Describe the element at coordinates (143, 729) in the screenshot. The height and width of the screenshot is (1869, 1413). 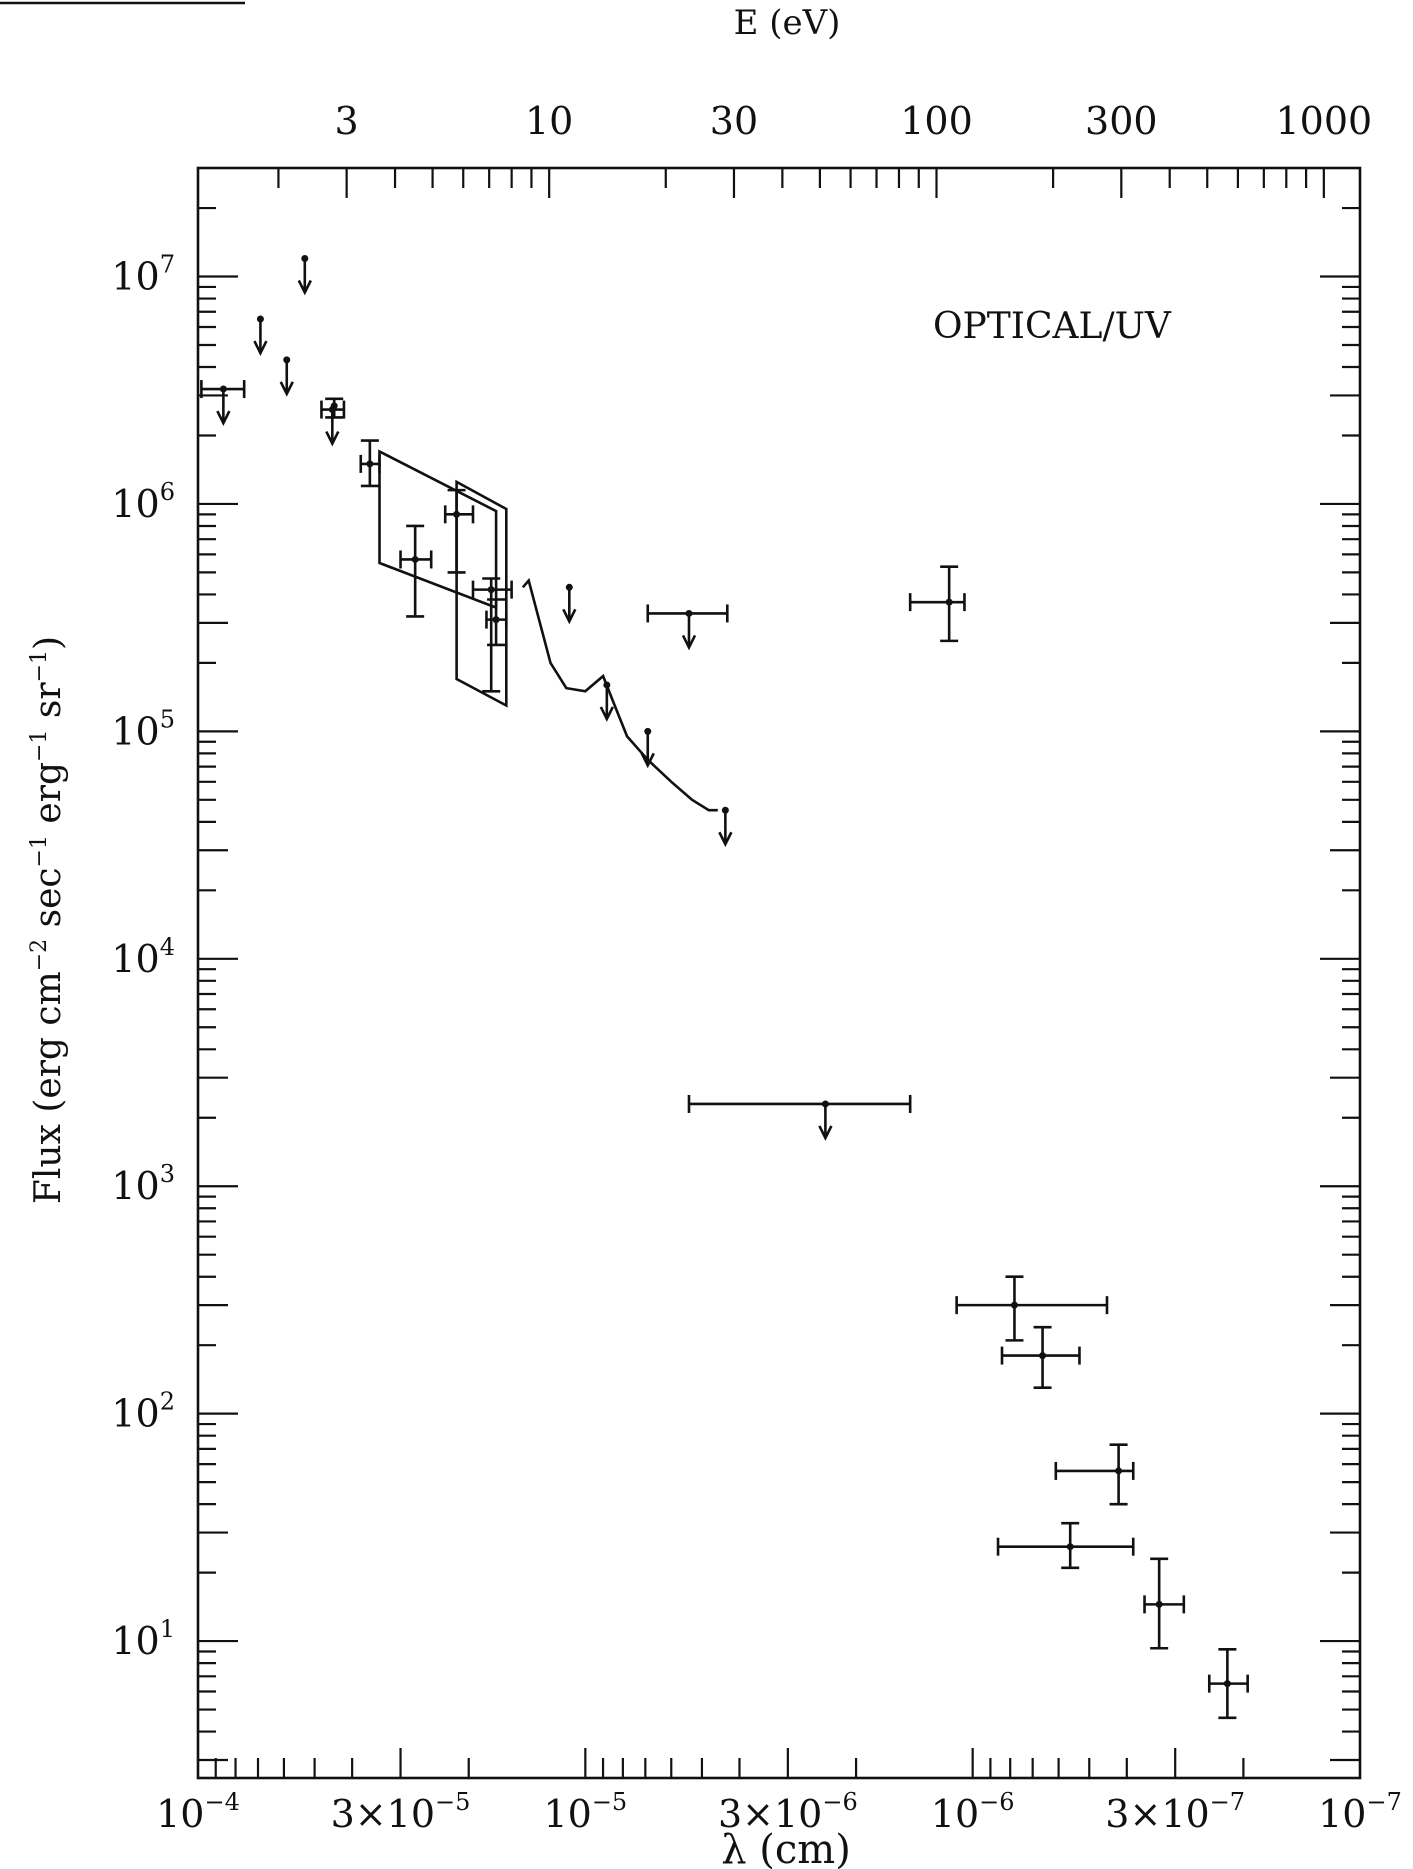
I see `y-tick-label: 10⁵` at that location.